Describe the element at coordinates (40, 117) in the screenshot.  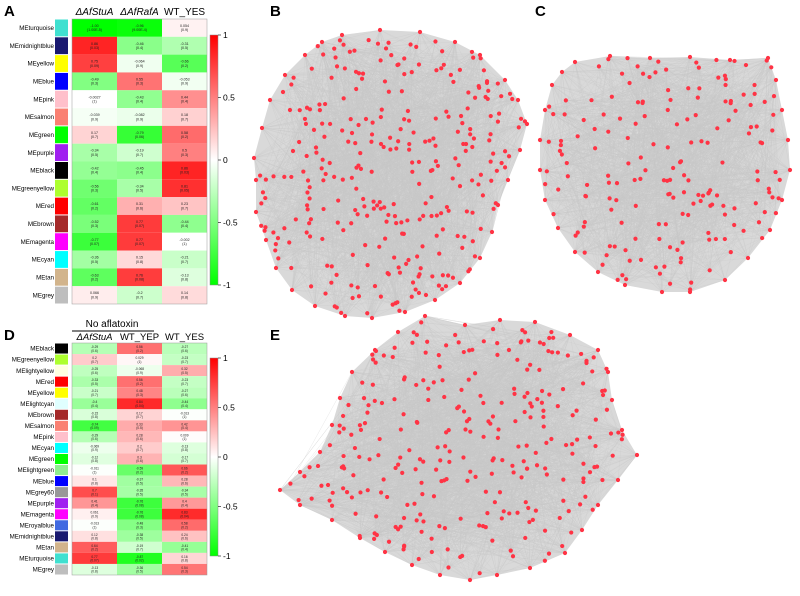
I see `row-label: MEsalmon` at that location.